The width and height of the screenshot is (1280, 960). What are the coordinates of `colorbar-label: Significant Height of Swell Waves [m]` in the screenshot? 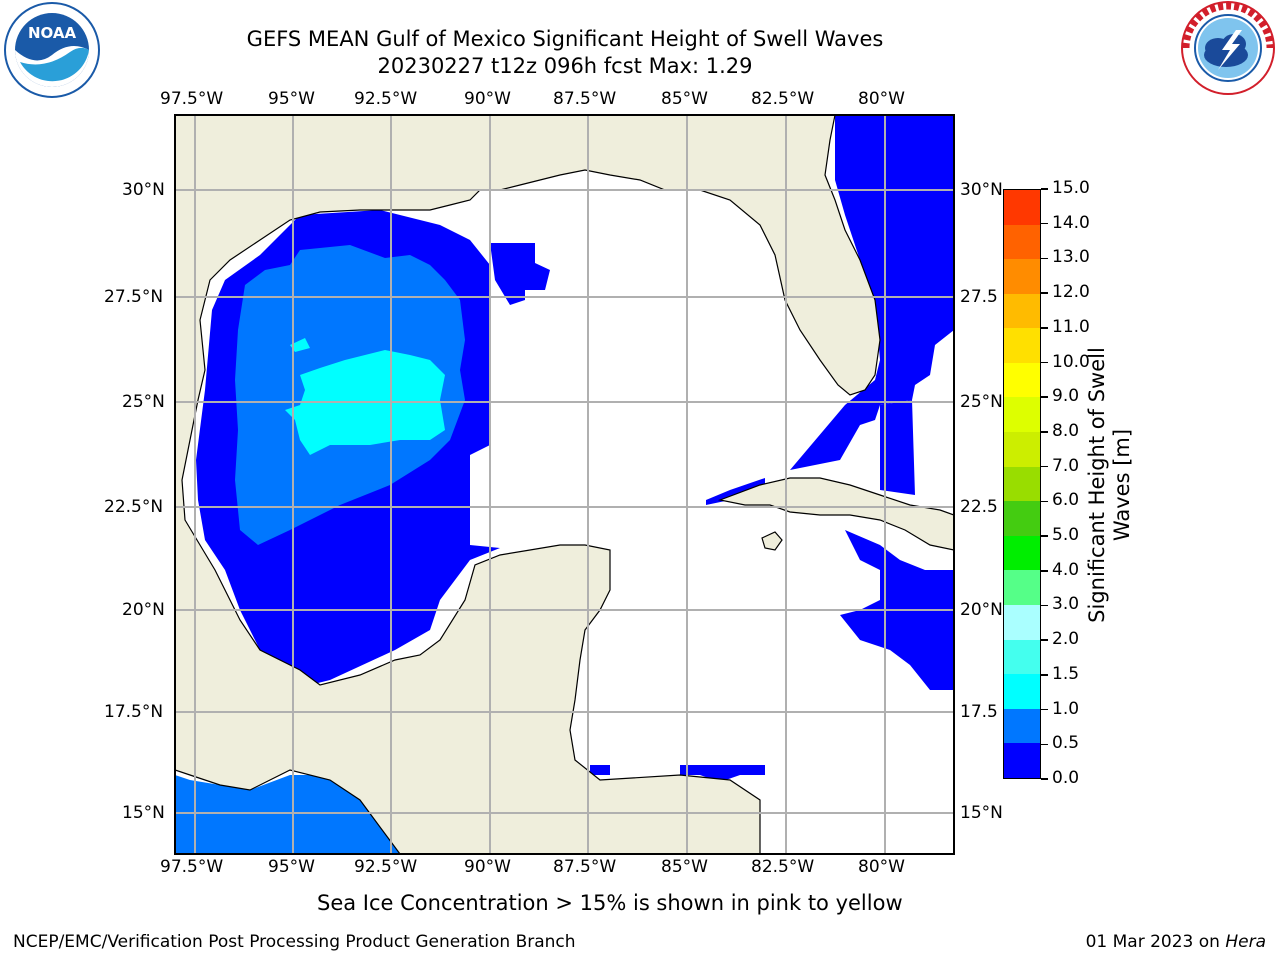 It's located at (1110, 485).